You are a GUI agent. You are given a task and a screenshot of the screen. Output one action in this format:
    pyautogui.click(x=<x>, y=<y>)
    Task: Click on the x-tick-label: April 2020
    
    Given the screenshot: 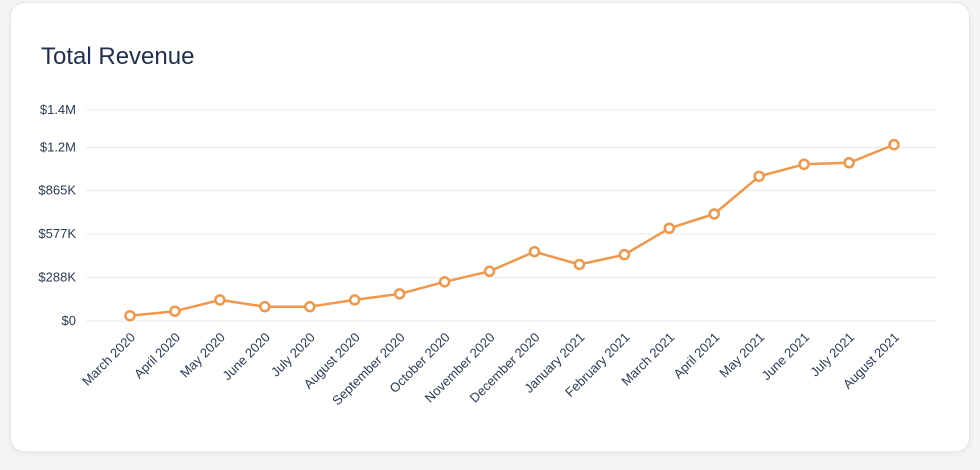 What is the action you would take?
    pyautogui.click(x=157, y=356)
    